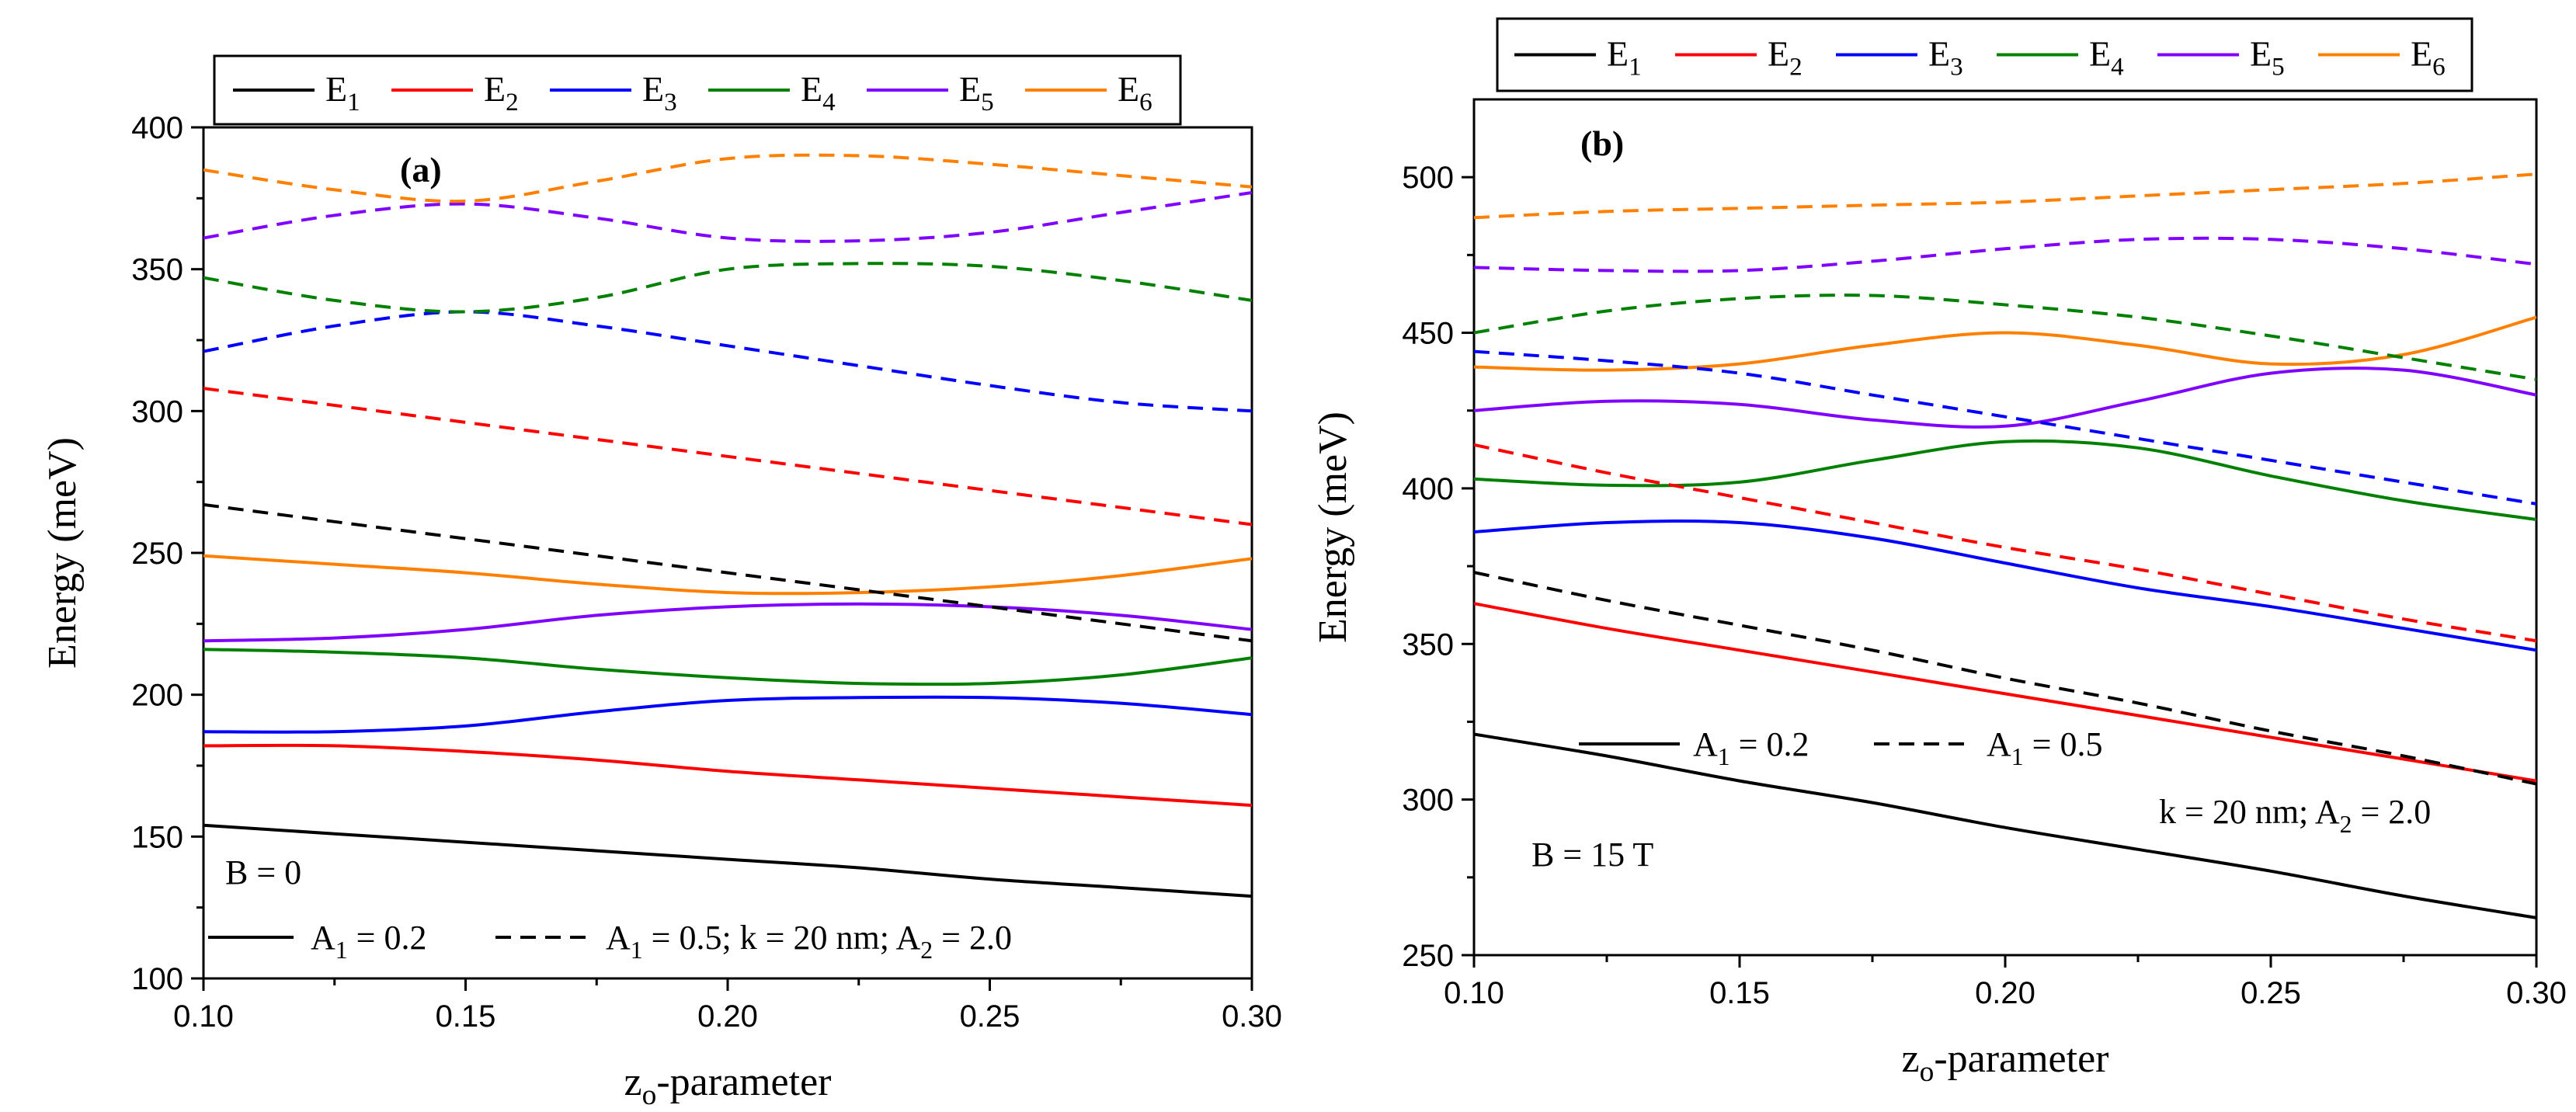 This screenshot has width=2576, height=1112. I want to click on y-tick-label: 450, so click(1428, 334).